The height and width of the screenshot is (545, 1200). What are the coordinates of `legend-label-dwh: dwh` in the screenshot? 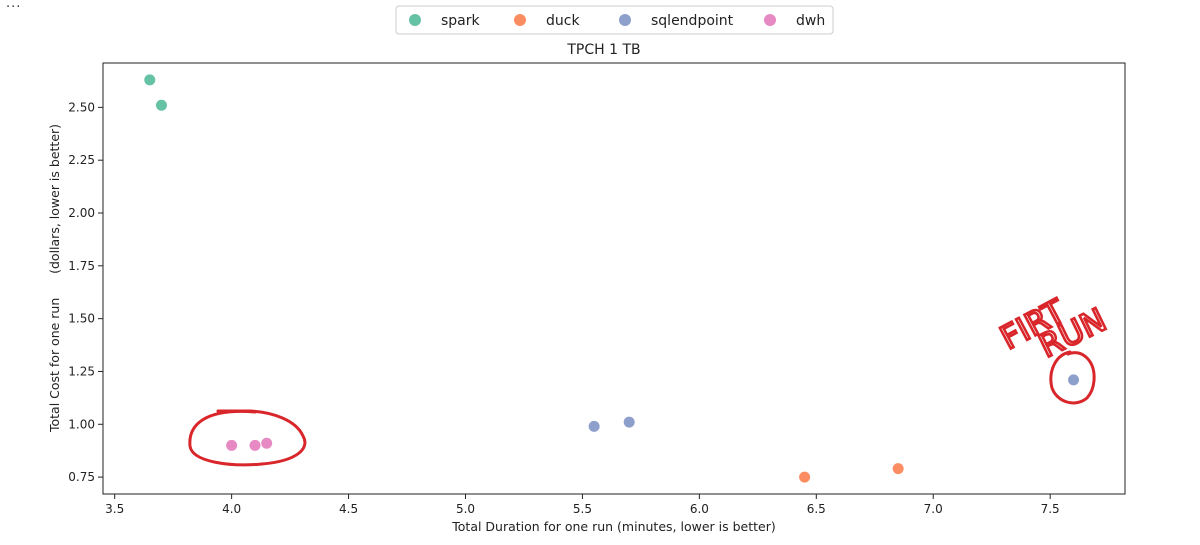 It's located at (810, 21).